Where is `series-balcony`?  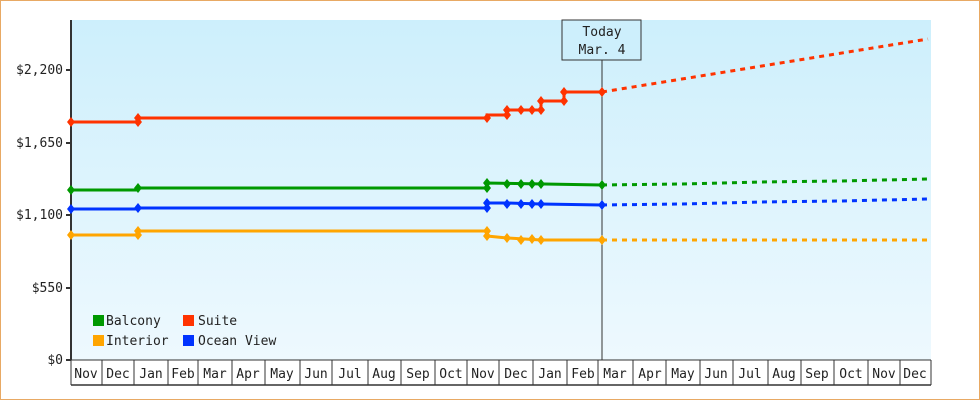
series-balcony is located at coordinates (498, 186).